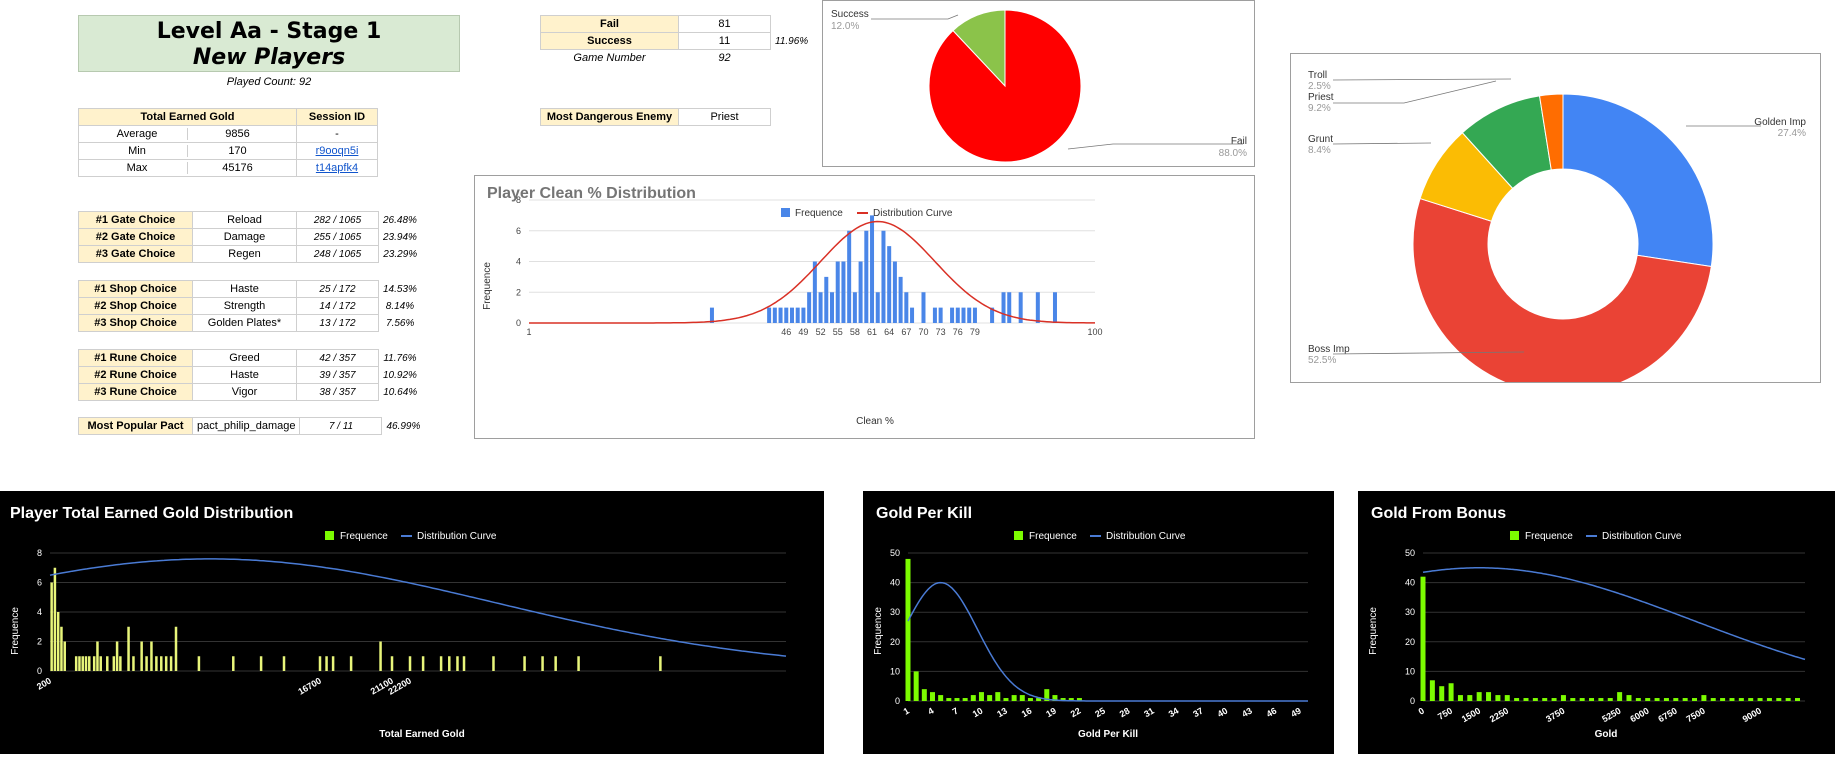 This screenshot has height=762, width=1843. What do you see at coordinates (895, 642) in the screenshot?
I see `y-tick-label: 20` at bounding box center [895, 642].